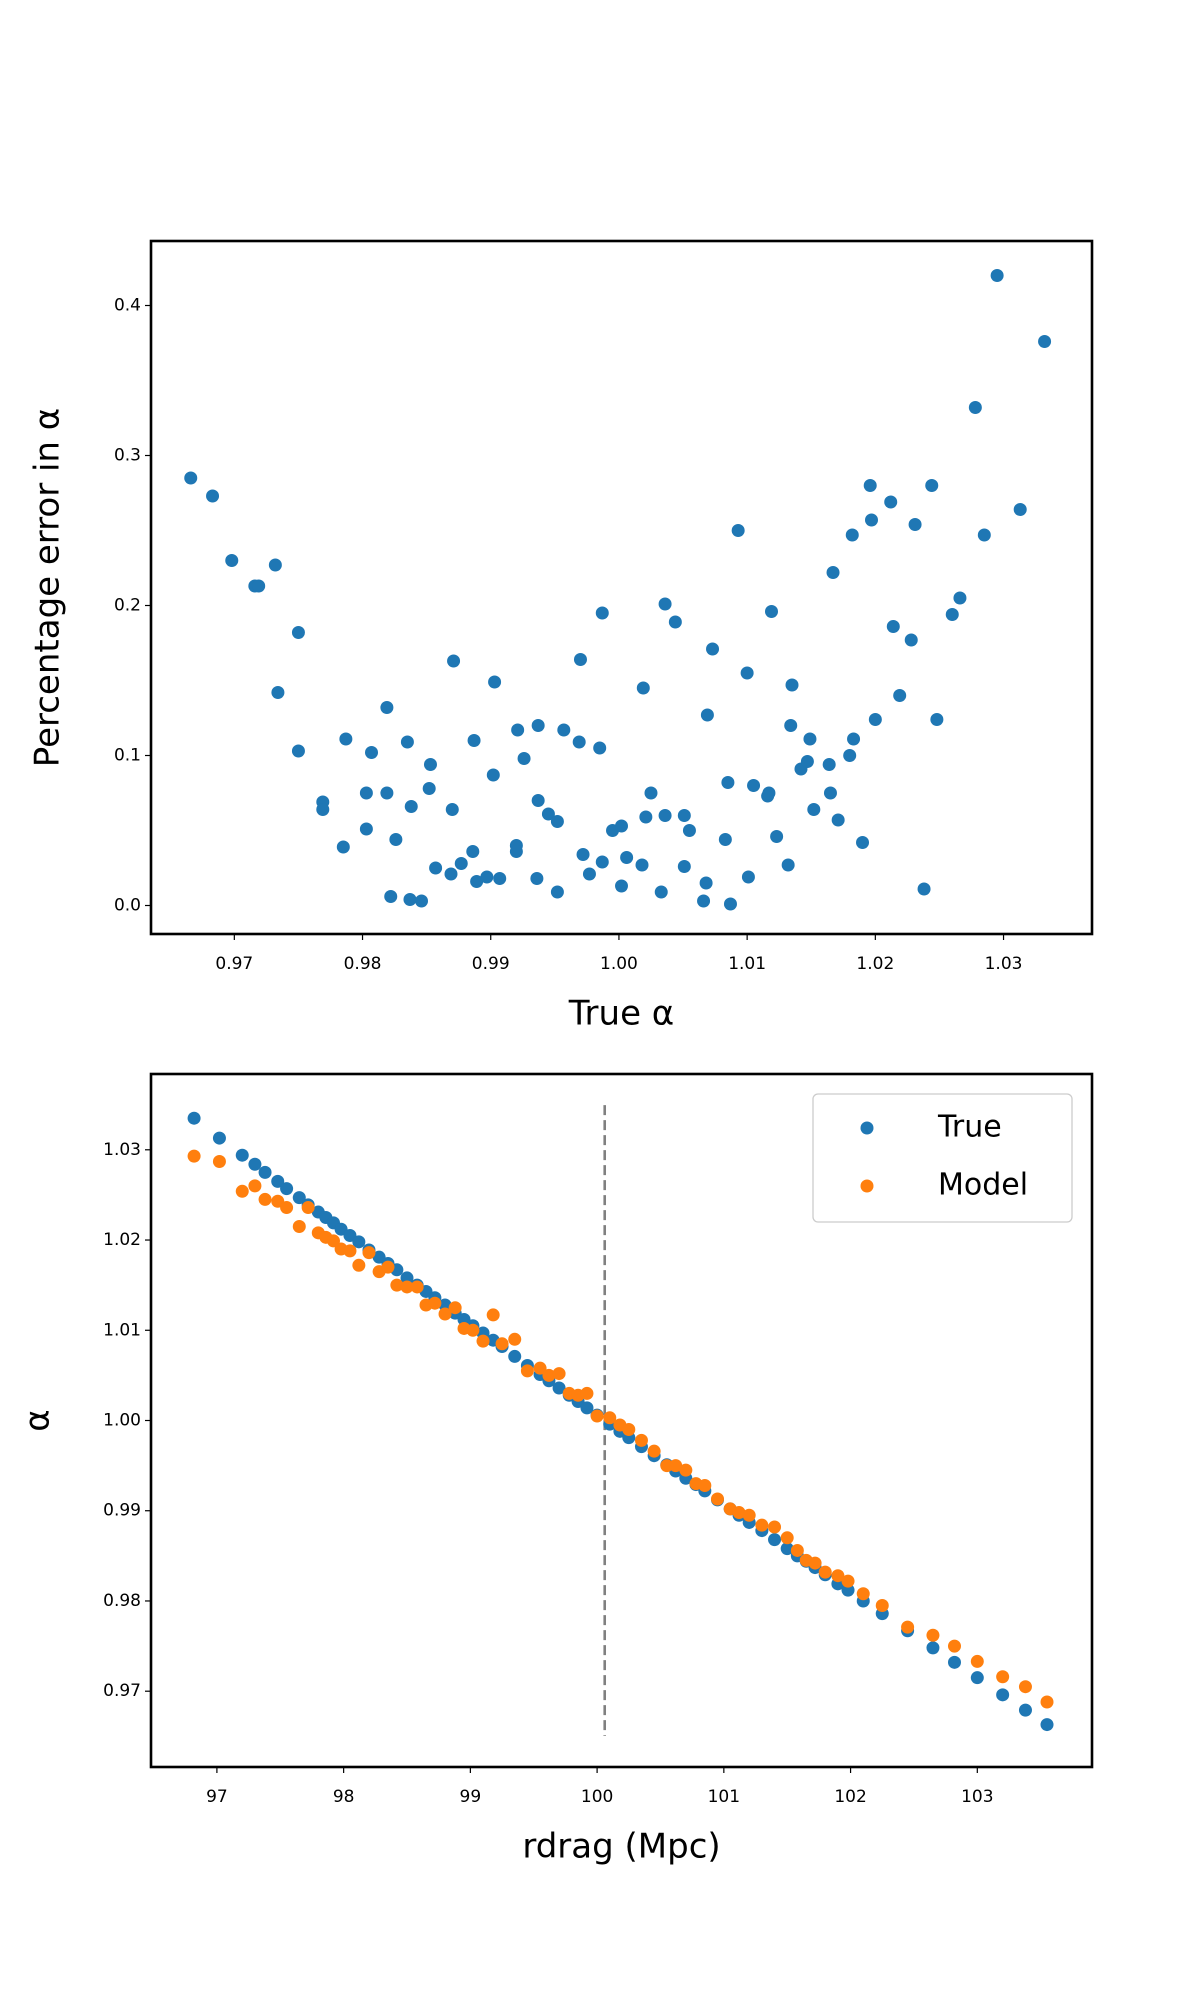  I want to click on y-tick-label: 1.00, so click(122, 1421).